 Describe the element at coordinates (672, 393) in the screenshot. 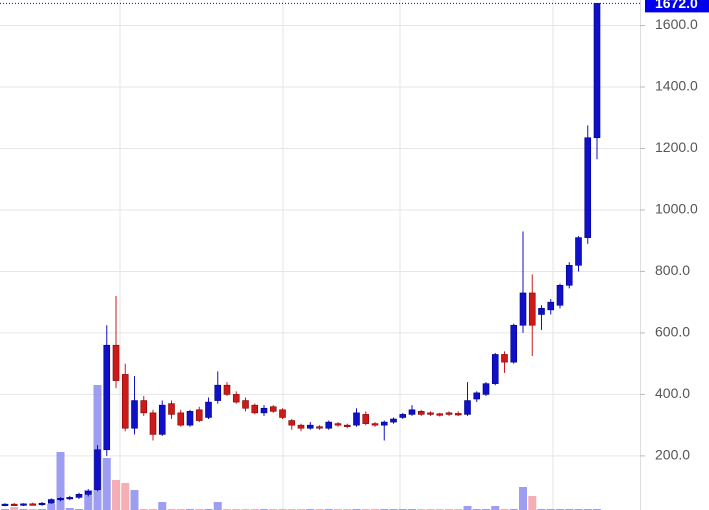

I see `y-tick-label: 400.0` at that location.